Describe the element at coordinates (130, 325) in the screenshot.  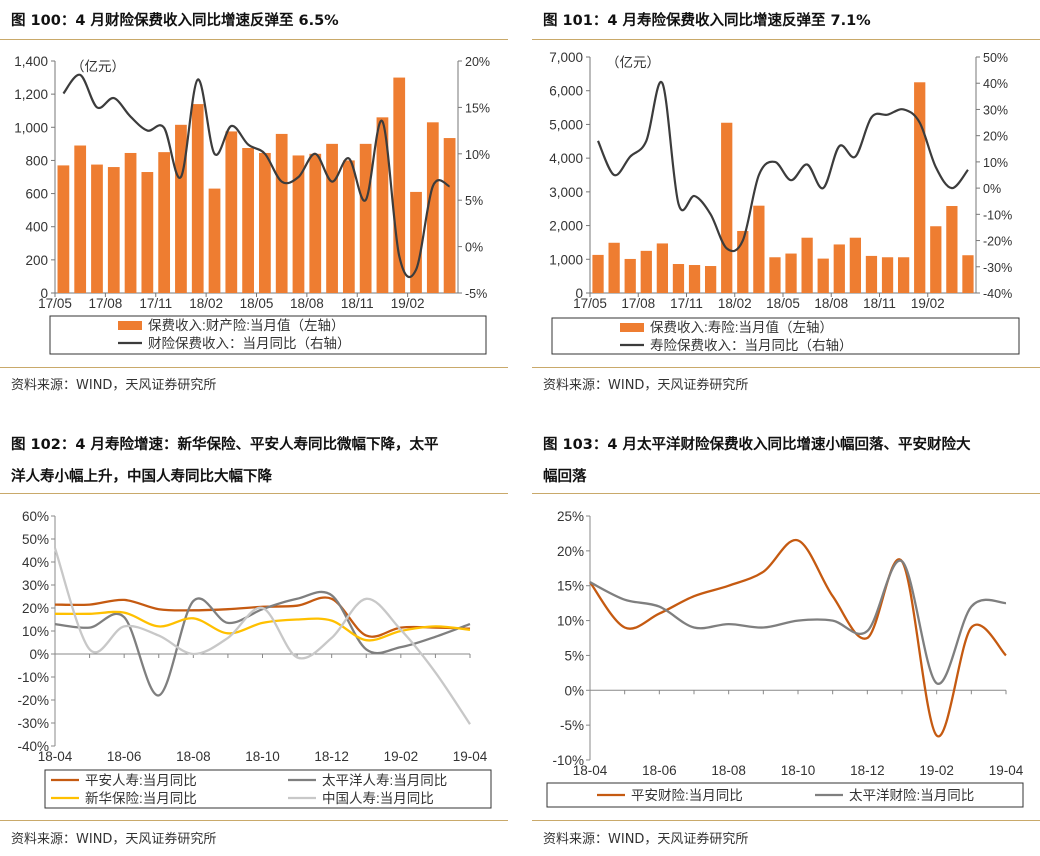
I see `legend-swatch-bar` at that location.